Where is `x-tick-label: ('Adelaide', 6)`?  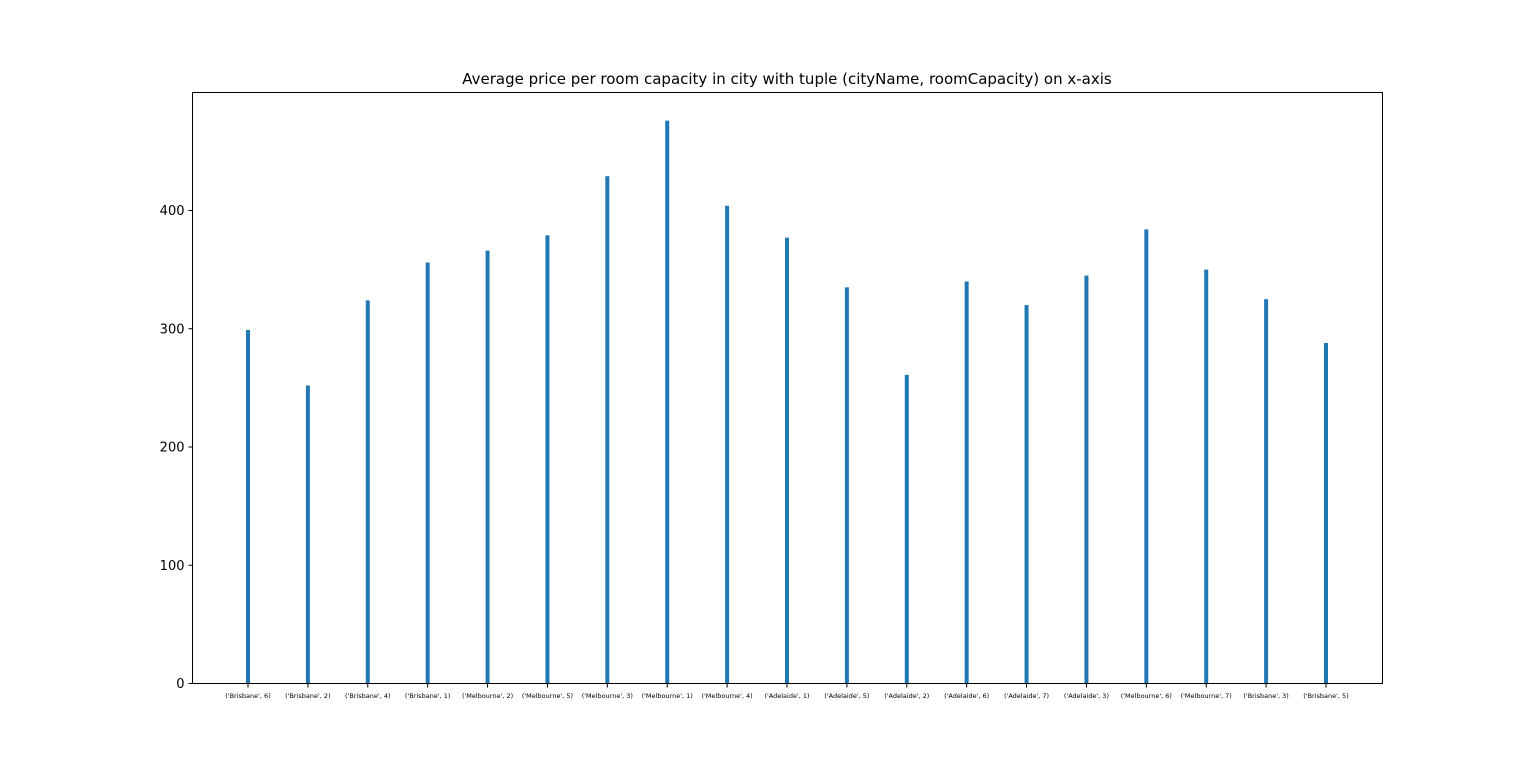
x-tick-label: ('Adelaide', 6) is located at coordinates (966, 696).